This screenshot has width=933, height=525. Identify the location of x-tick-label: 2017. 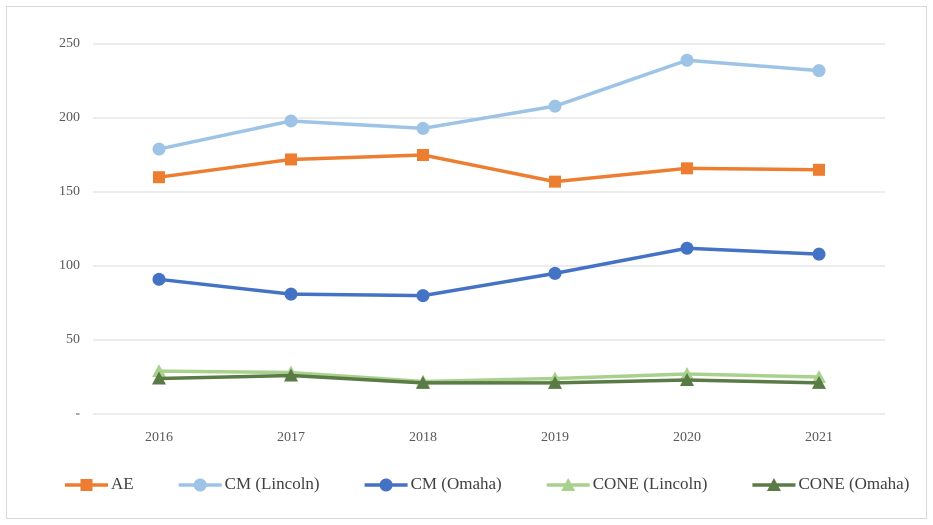
(291, 437).